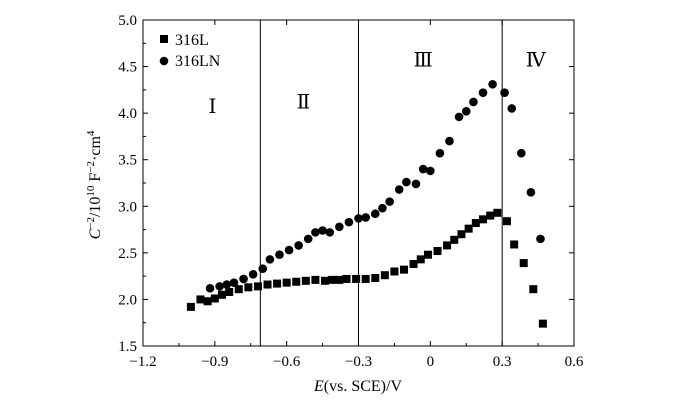 The width and height of the screenshot is (700, 405). I want to click on region-label-3: Ⅲ, so click(423, 61).